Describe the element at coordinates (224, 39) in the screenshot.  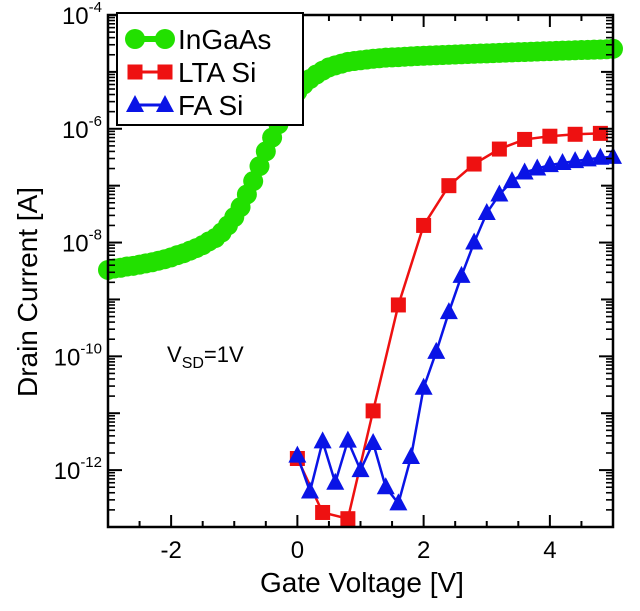
I see `legend-label: InGaAs` at that location.